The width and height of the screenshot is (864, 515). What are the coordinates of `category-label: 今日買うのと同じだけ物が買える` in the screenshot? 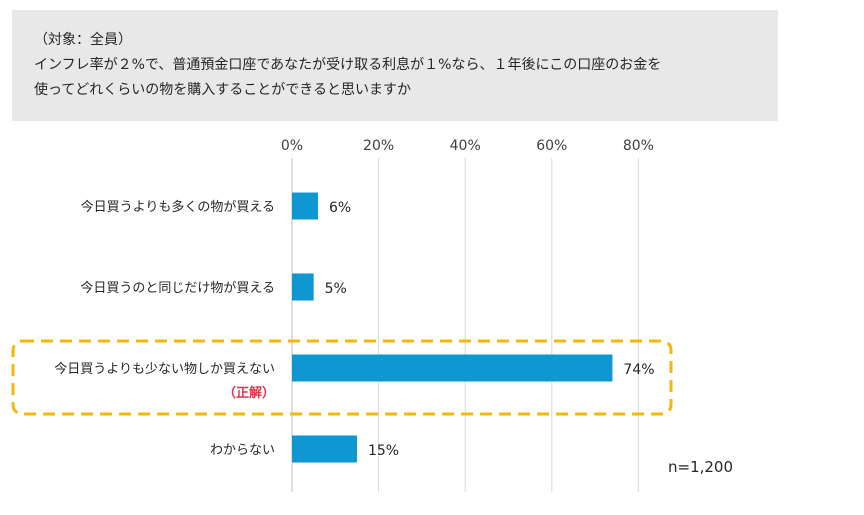 It's located at (177, 288).